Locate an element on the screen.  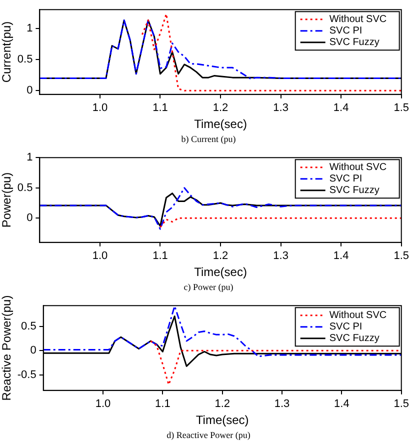
y-axis-title: Power(pu) is located at coordinates (7, 200).